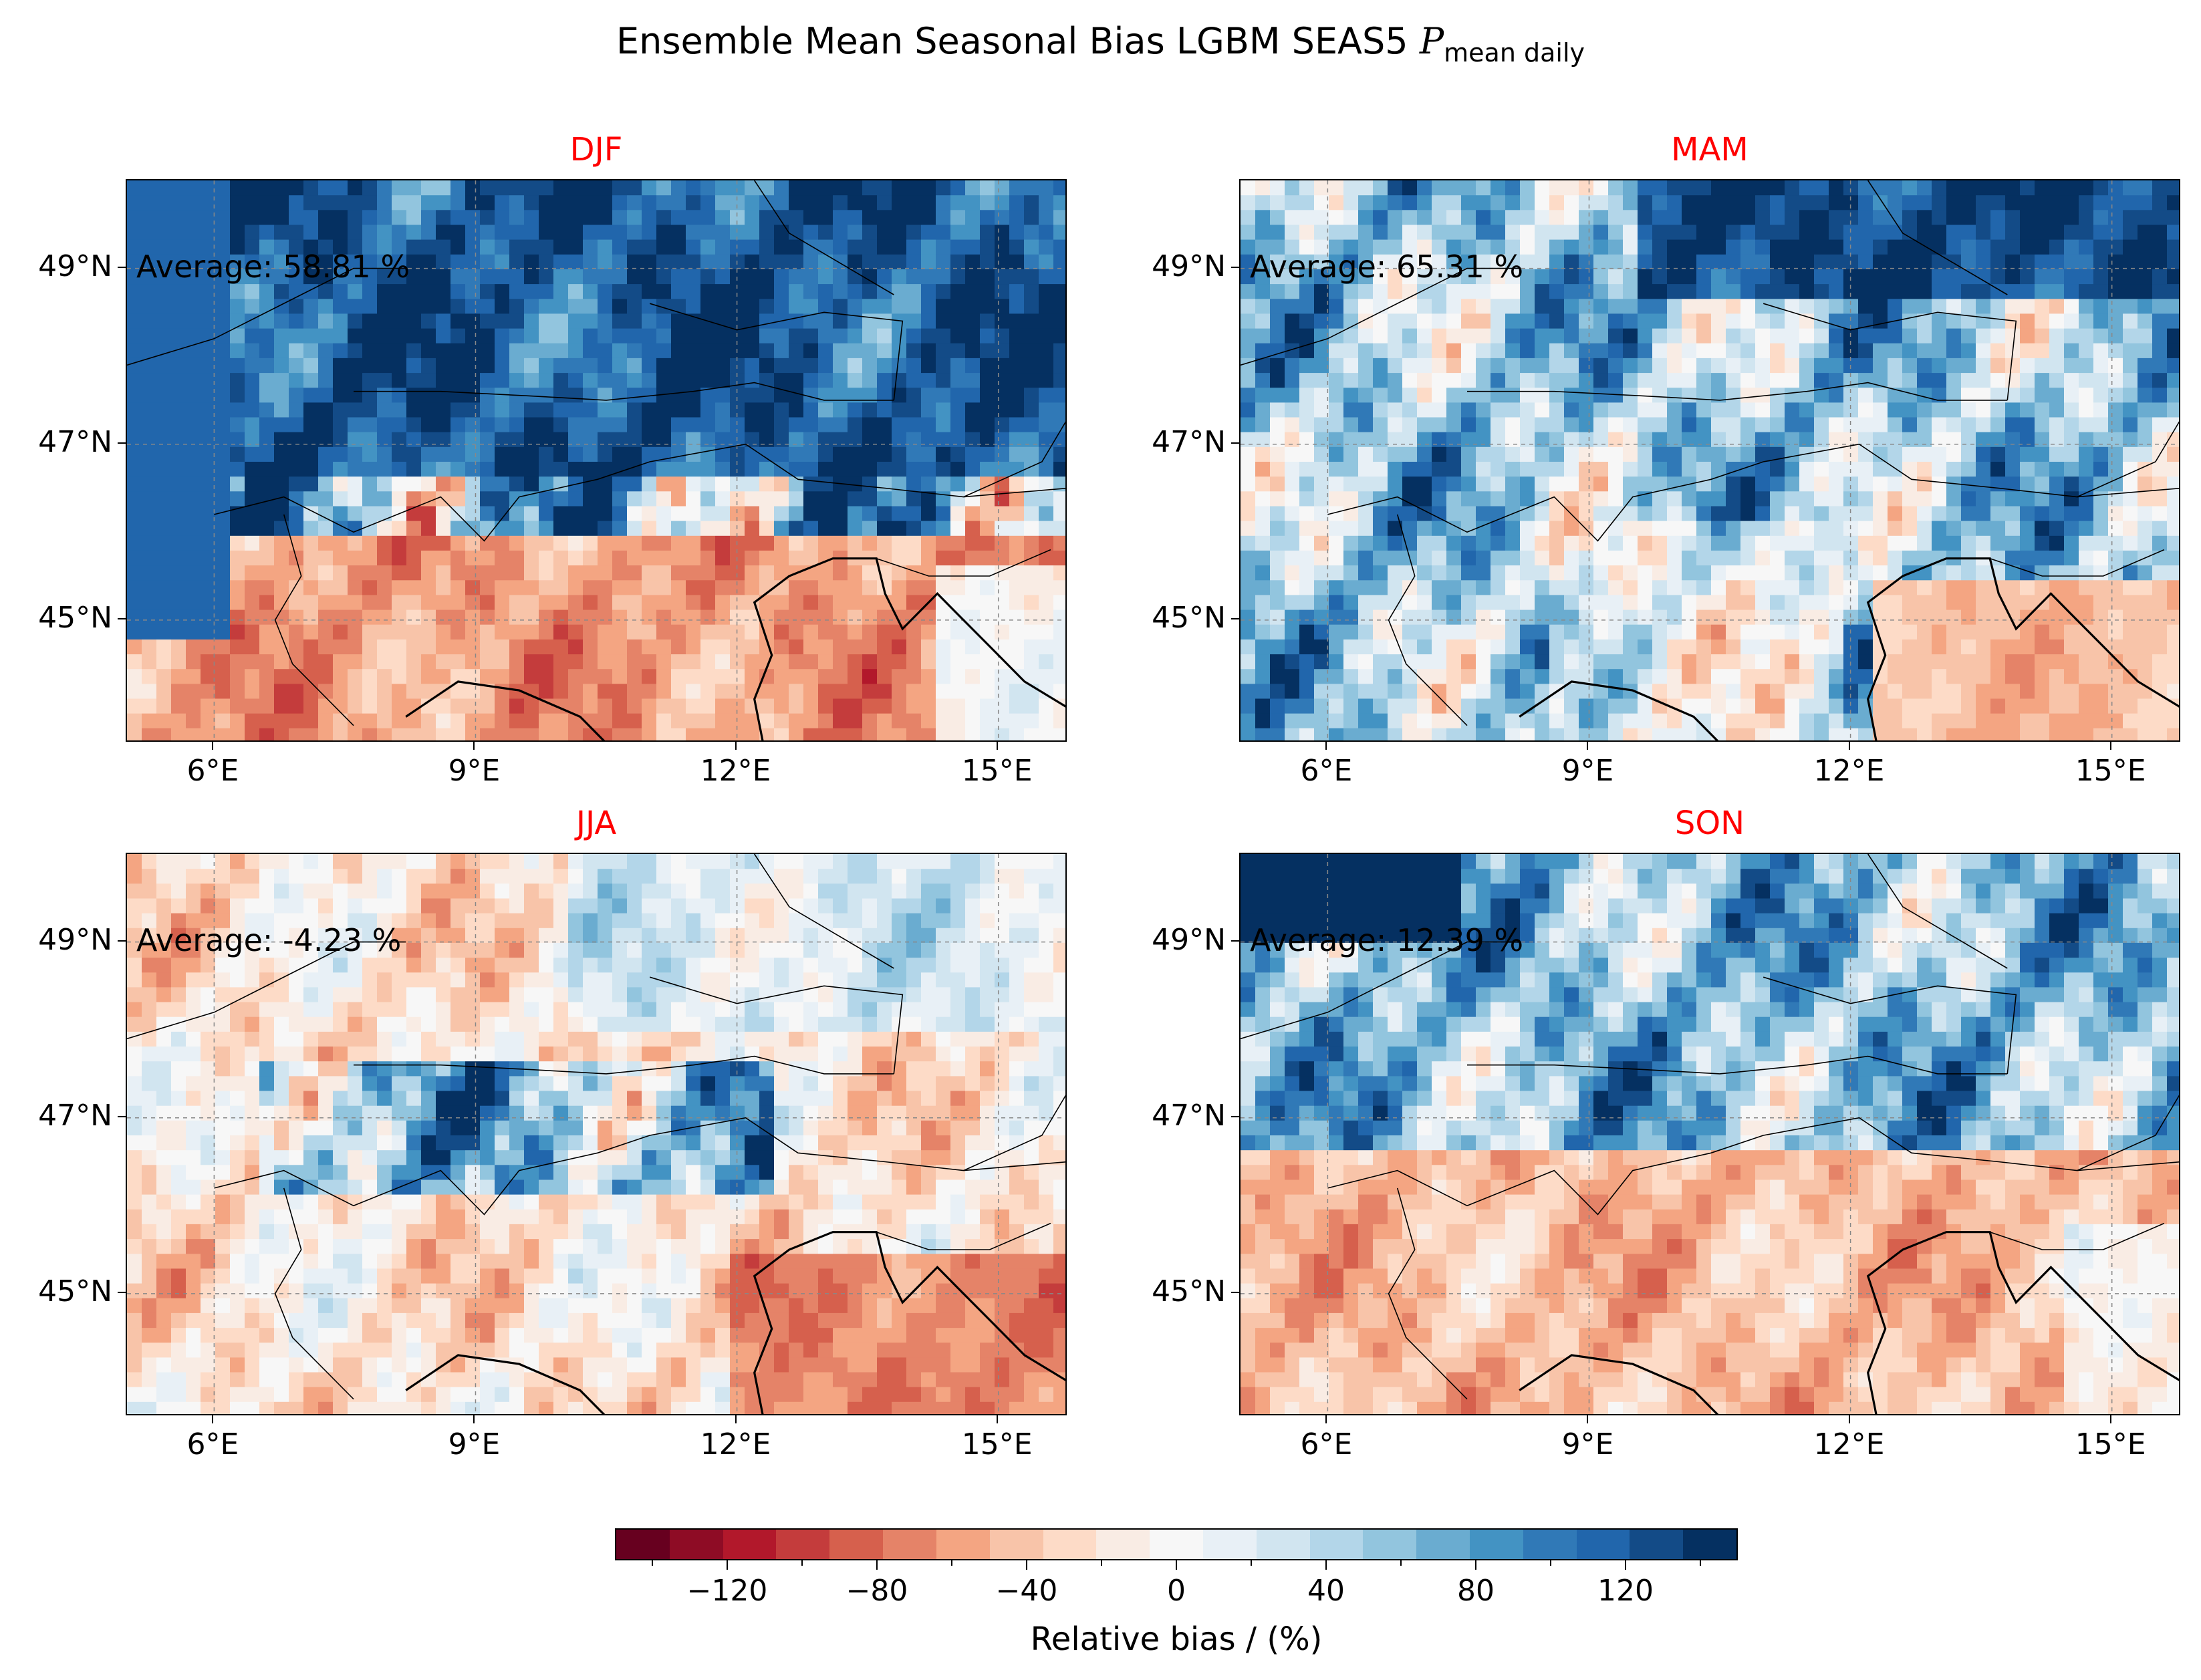 The height and width of the screenshot is (1680, 2201). I want to click on average-label: Average: -4.23 %, so click(269, 940).